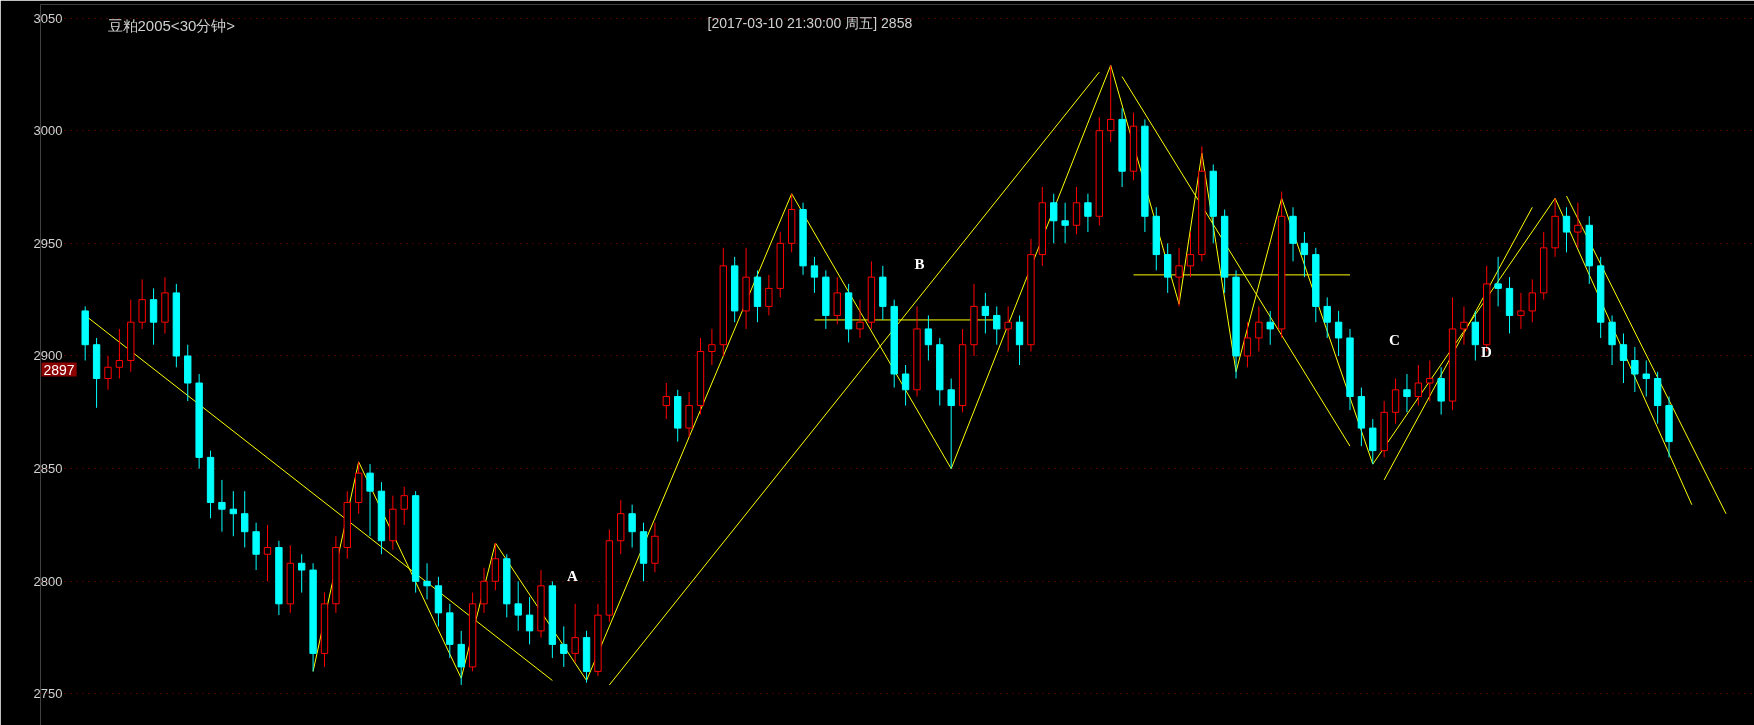 The height and width of the screenshot is (725, 1754). Describe the element at coordinates (573, 575) in the screenshot. I see `annotation: A` at that location.